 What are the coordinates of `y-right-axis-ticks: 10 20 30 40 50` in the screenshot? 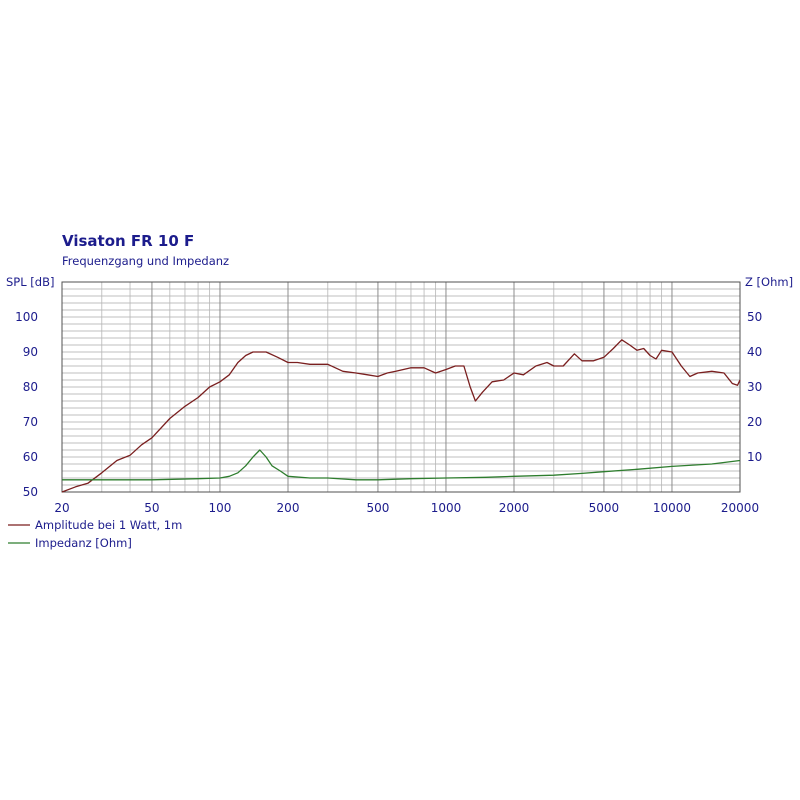 It's located at (754, 387).